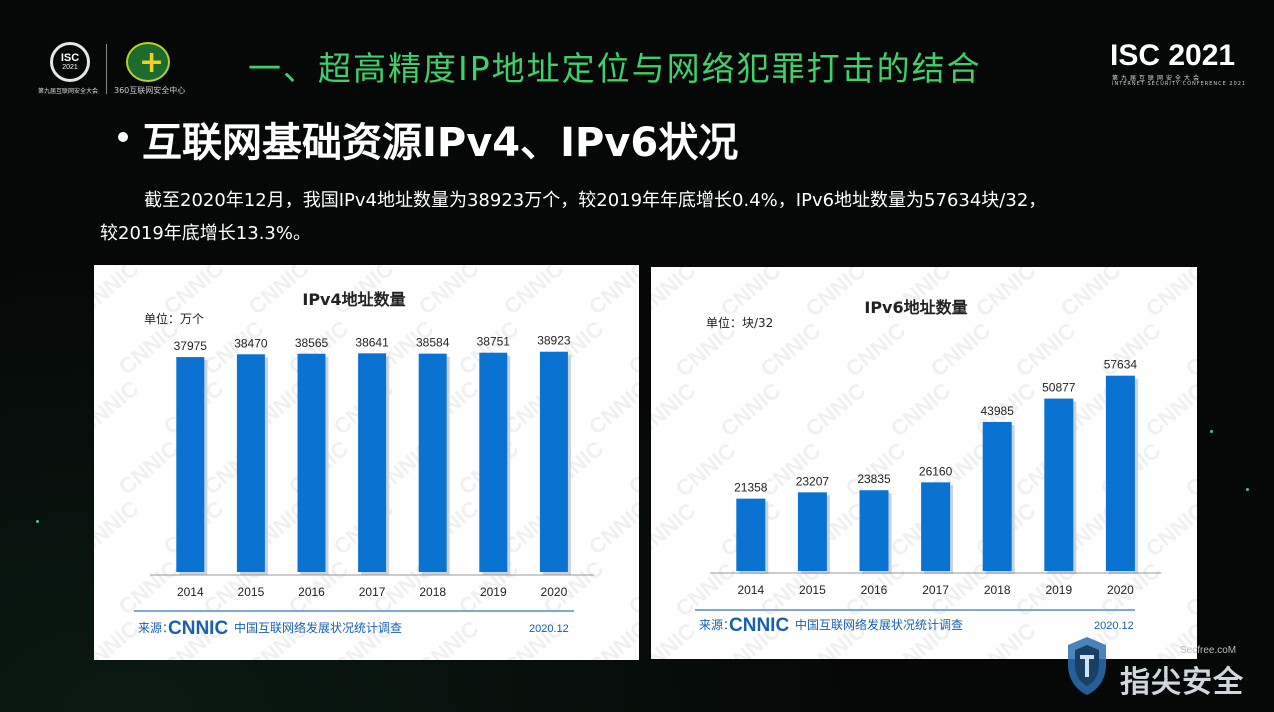 Image resolution: width=1274 pixels, height=712 pixels. I want to click on isc-brand: ISC 2021, so click(1173, 55).